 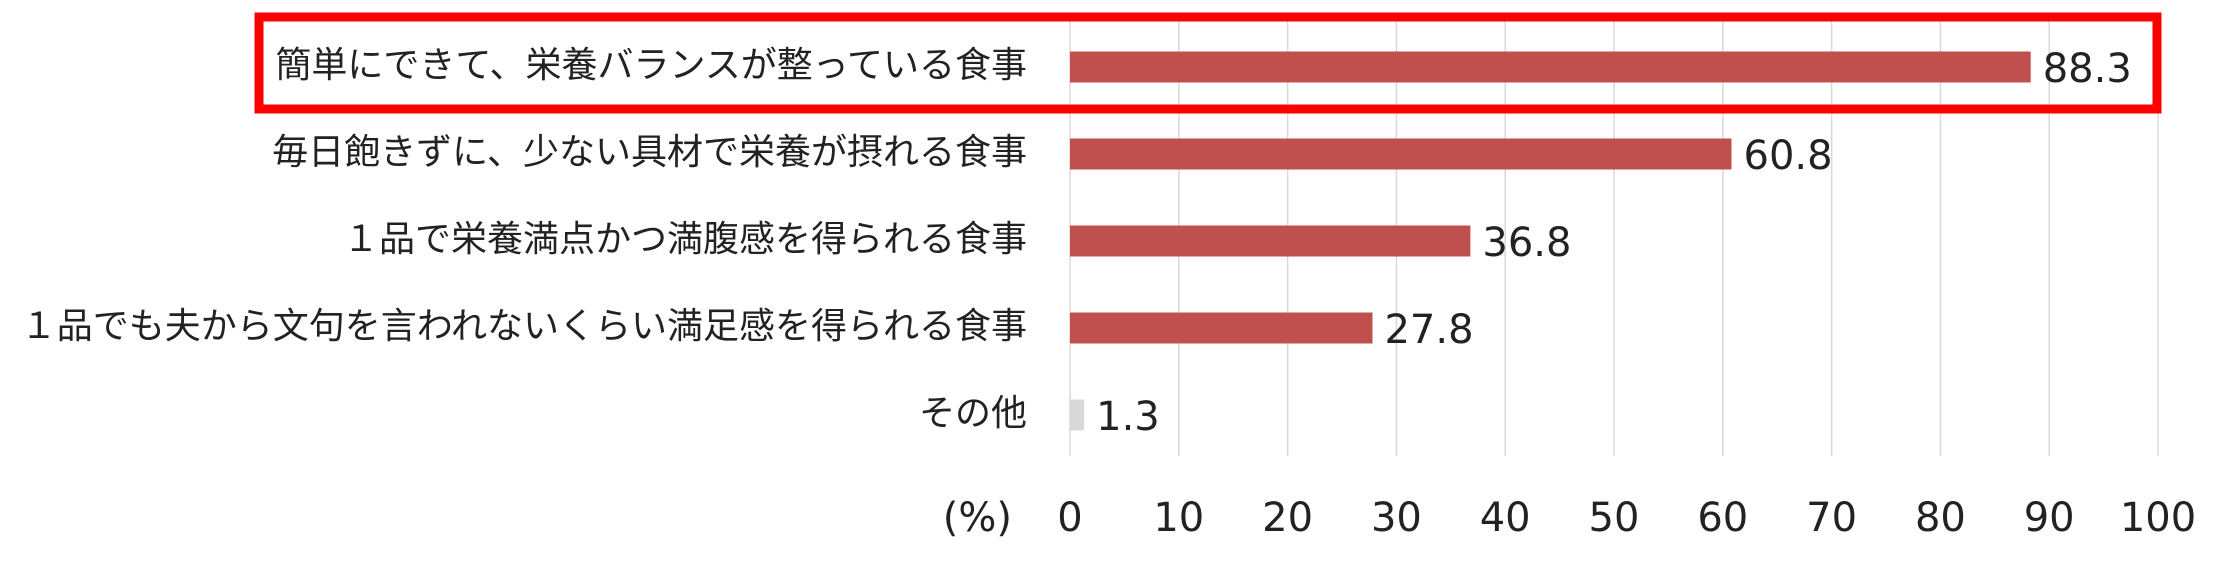 What do you see at coordinates (1287, 518) in the screenshot?
I see `x-tick-label: 20` at bounding box center [1287, 518].